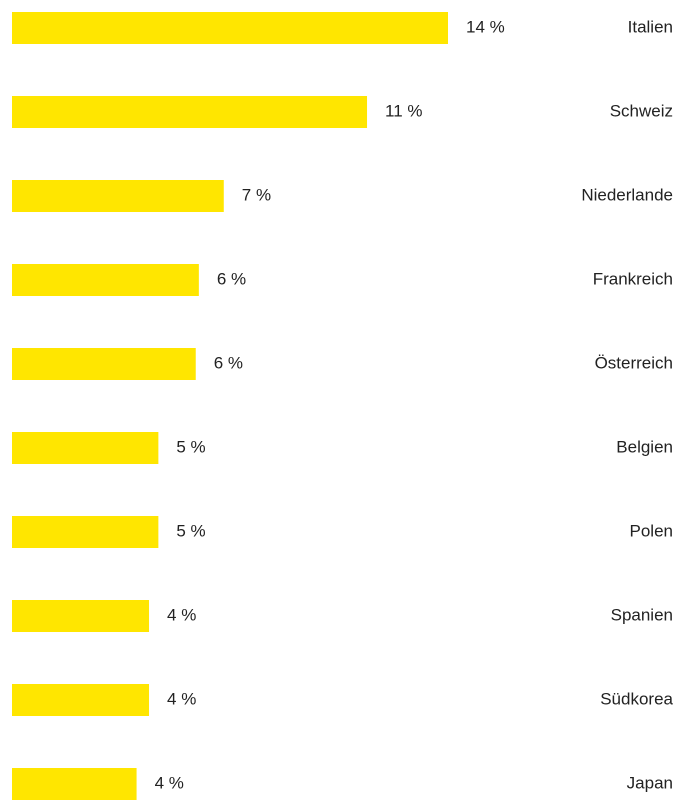 The image size is (691, 800). What do you see at coordinates (650, 782) in the screenshot?
I see `category-label: Japan` at bounding box center [650, 782].